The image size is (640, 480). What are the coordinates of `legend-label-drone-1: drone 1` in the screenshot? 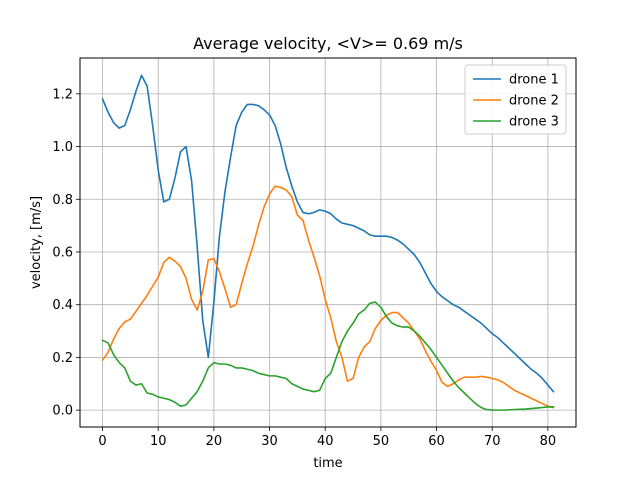 It's located at (534, 80).